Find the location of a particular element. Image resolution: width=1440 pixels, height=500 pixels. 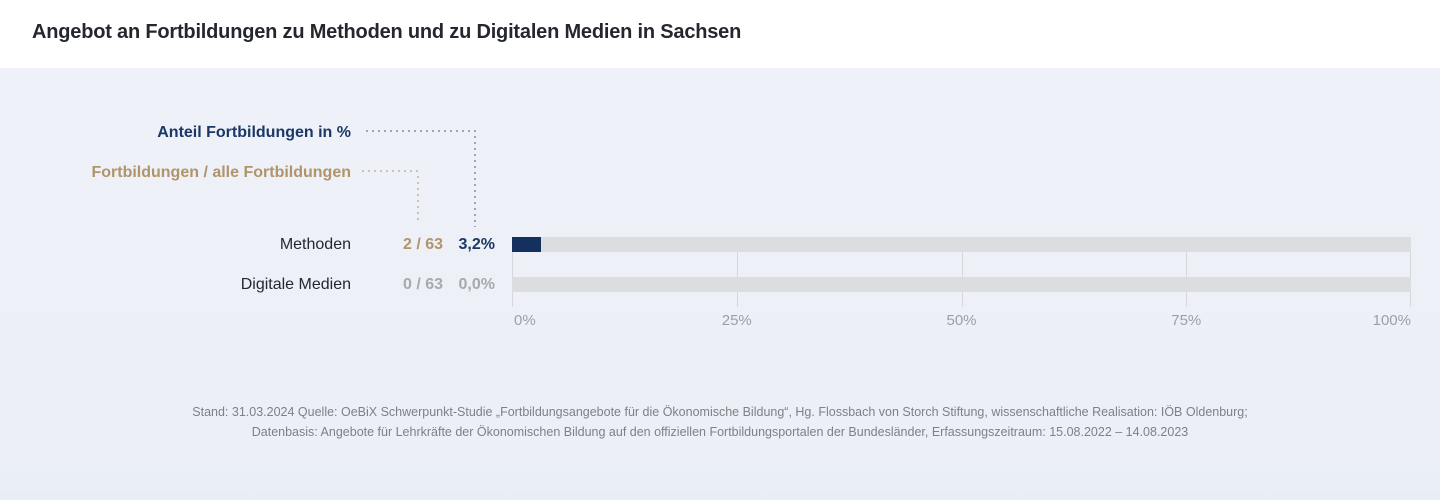

axis-tick-75: 75% is located at coordinates (1186, 320).